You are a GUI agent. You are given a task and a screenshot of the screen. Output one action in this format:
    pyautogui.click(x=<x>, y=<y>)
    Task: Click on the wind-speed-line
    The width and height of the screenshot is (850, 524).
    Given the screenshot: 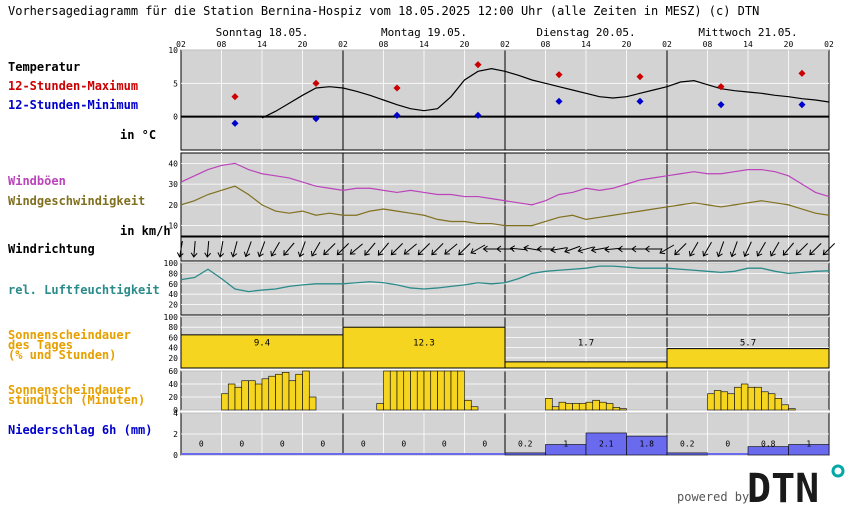 What is the action you would take?
    pyautogui.click(x=505, y=206)
    